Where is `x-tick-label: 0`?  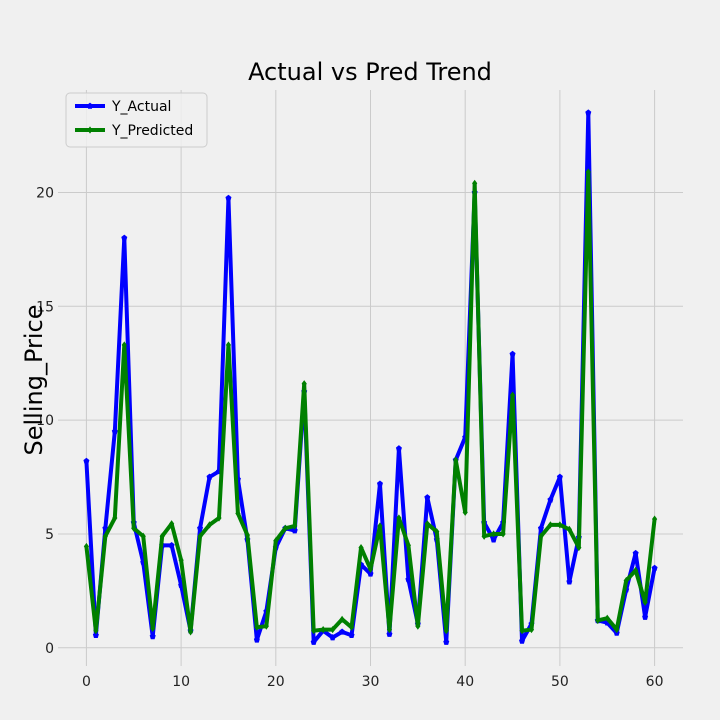
x-tick-label: 0 is located at coordinates (86, 682).